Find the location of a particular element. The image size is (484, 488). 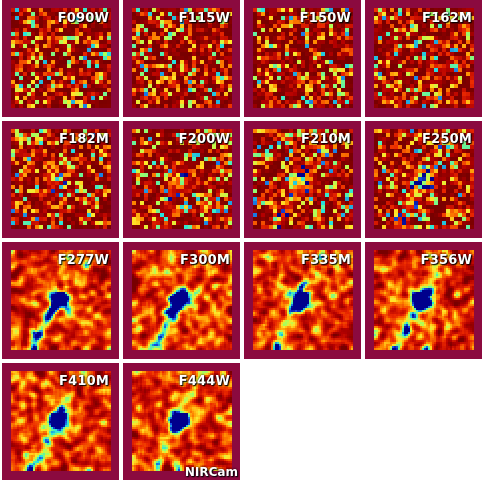

filter-stamp-f150w: F150W is located at coordinates (302, 58).